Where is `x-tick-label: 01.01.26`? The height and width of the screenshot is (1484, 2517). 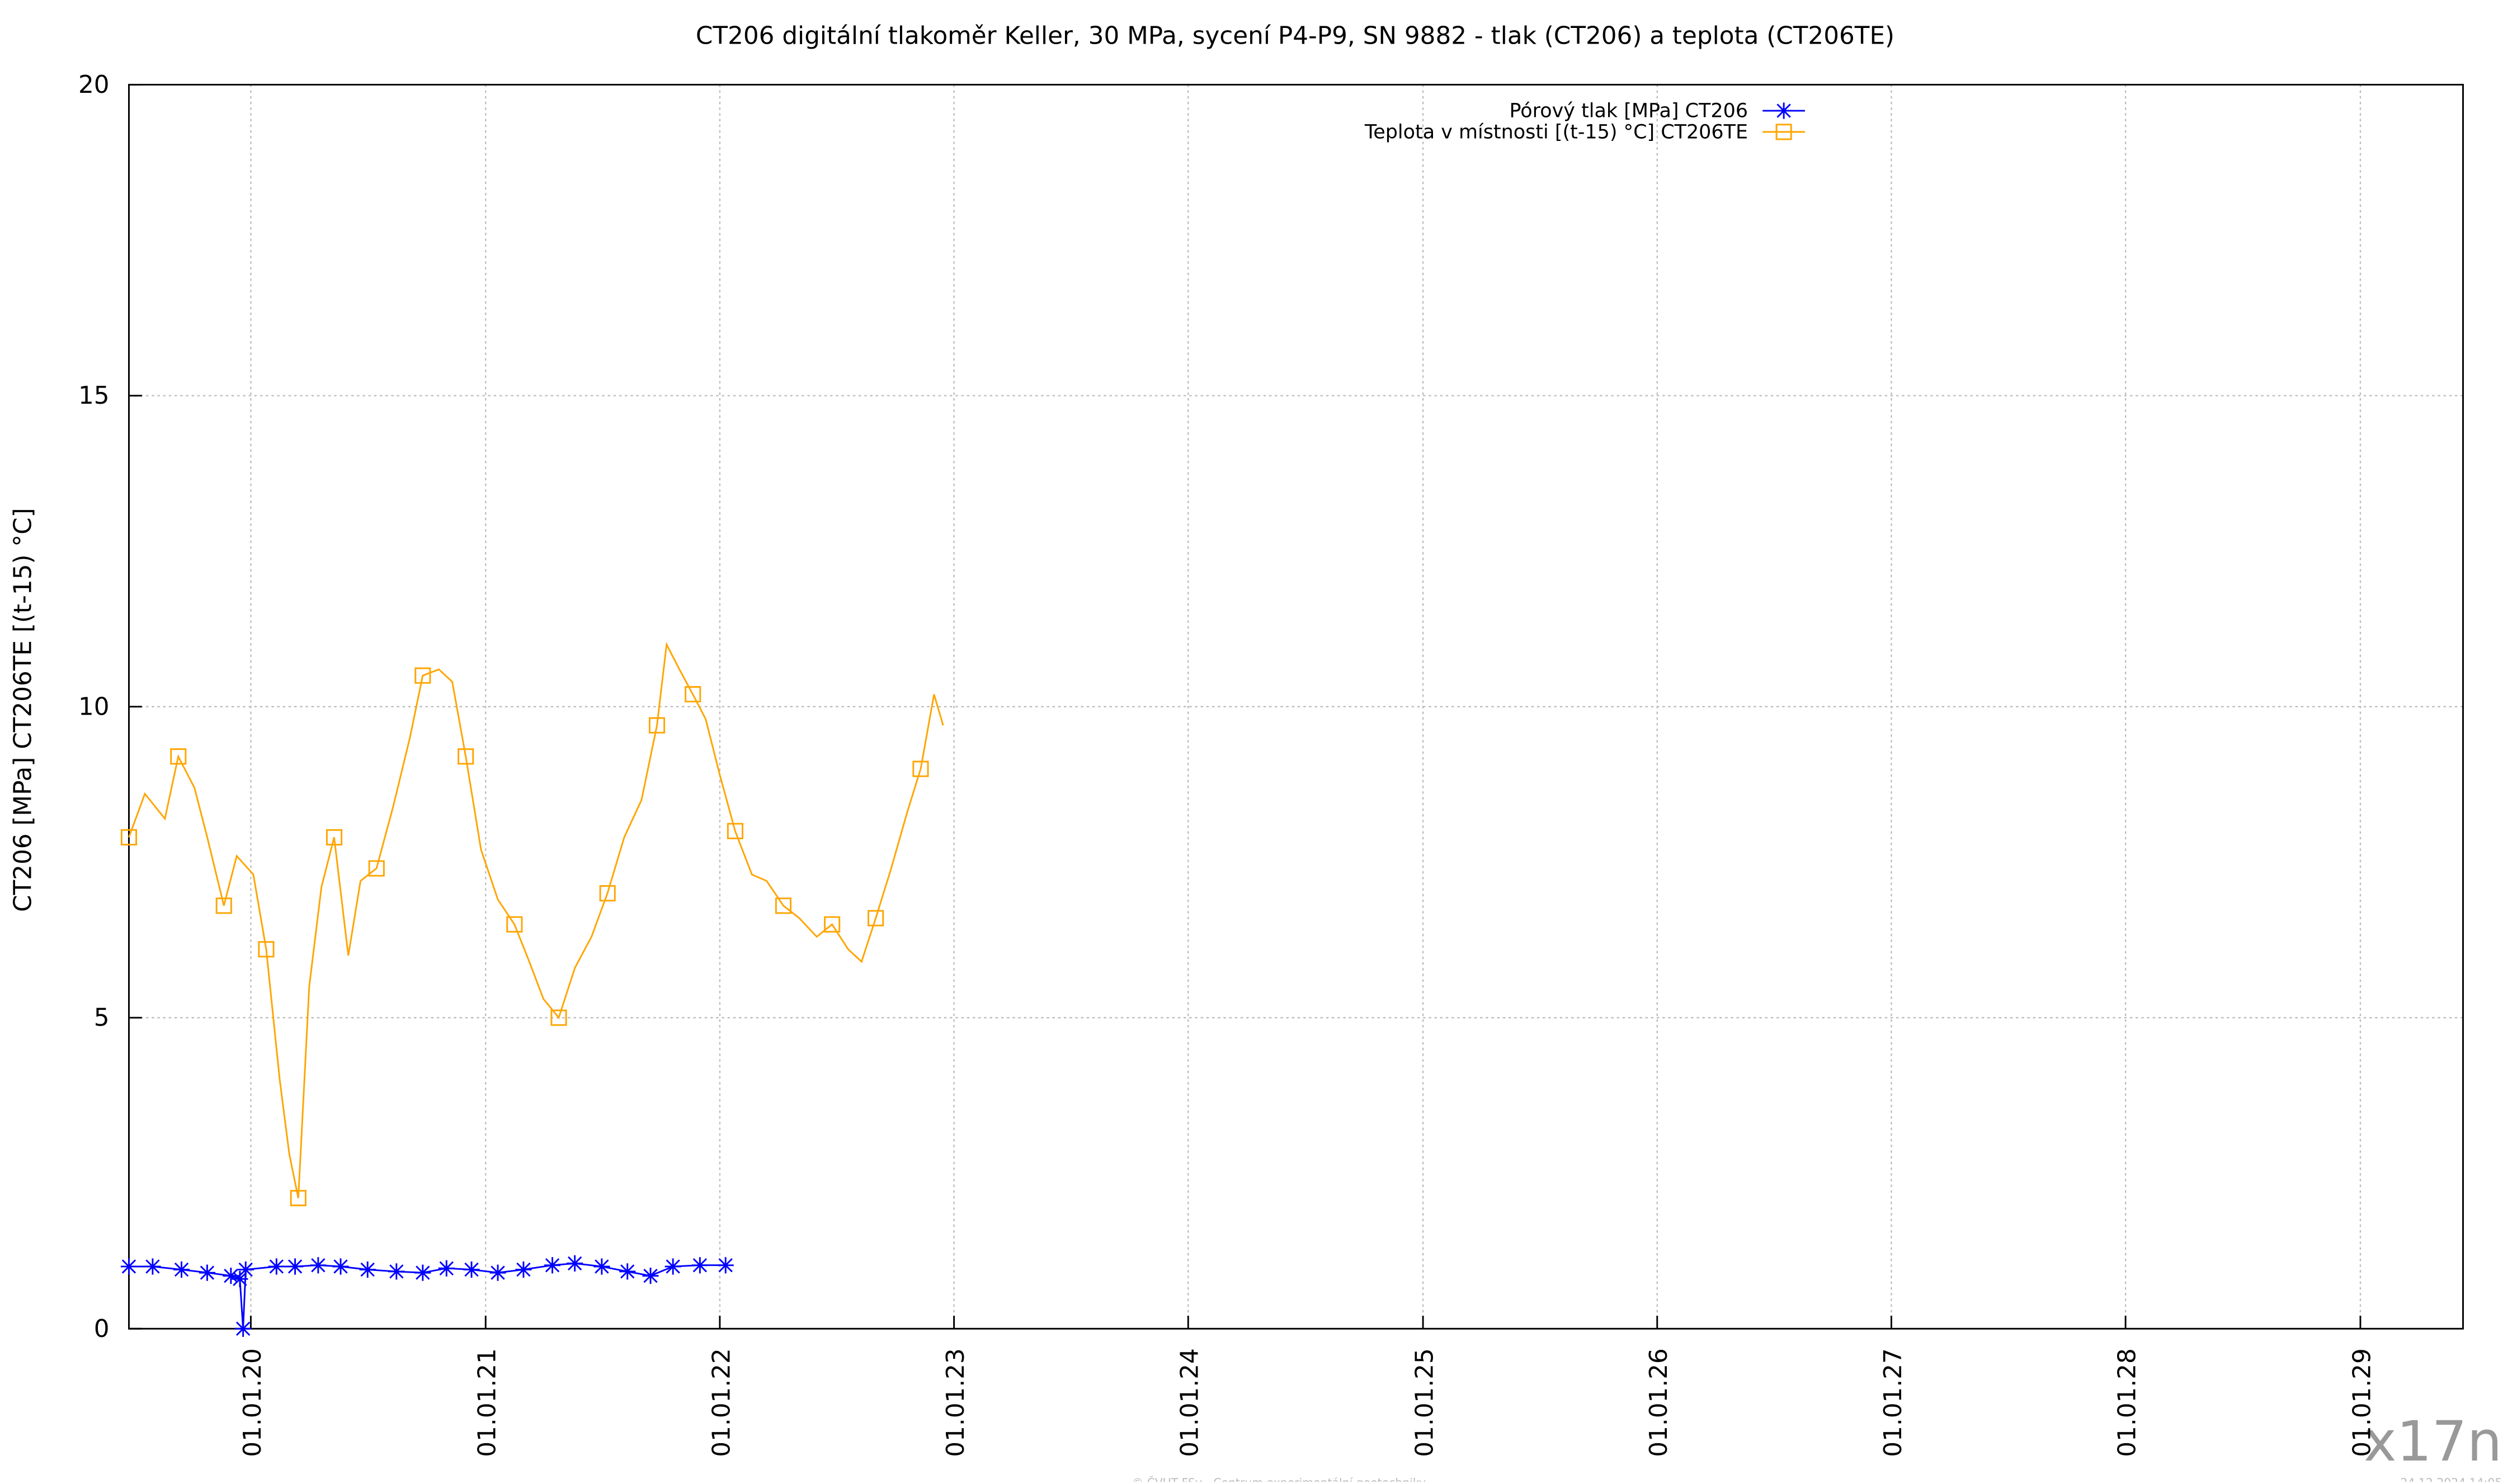 x-tick-label: 01.01.26 is located at coordinates (1658, 1402).